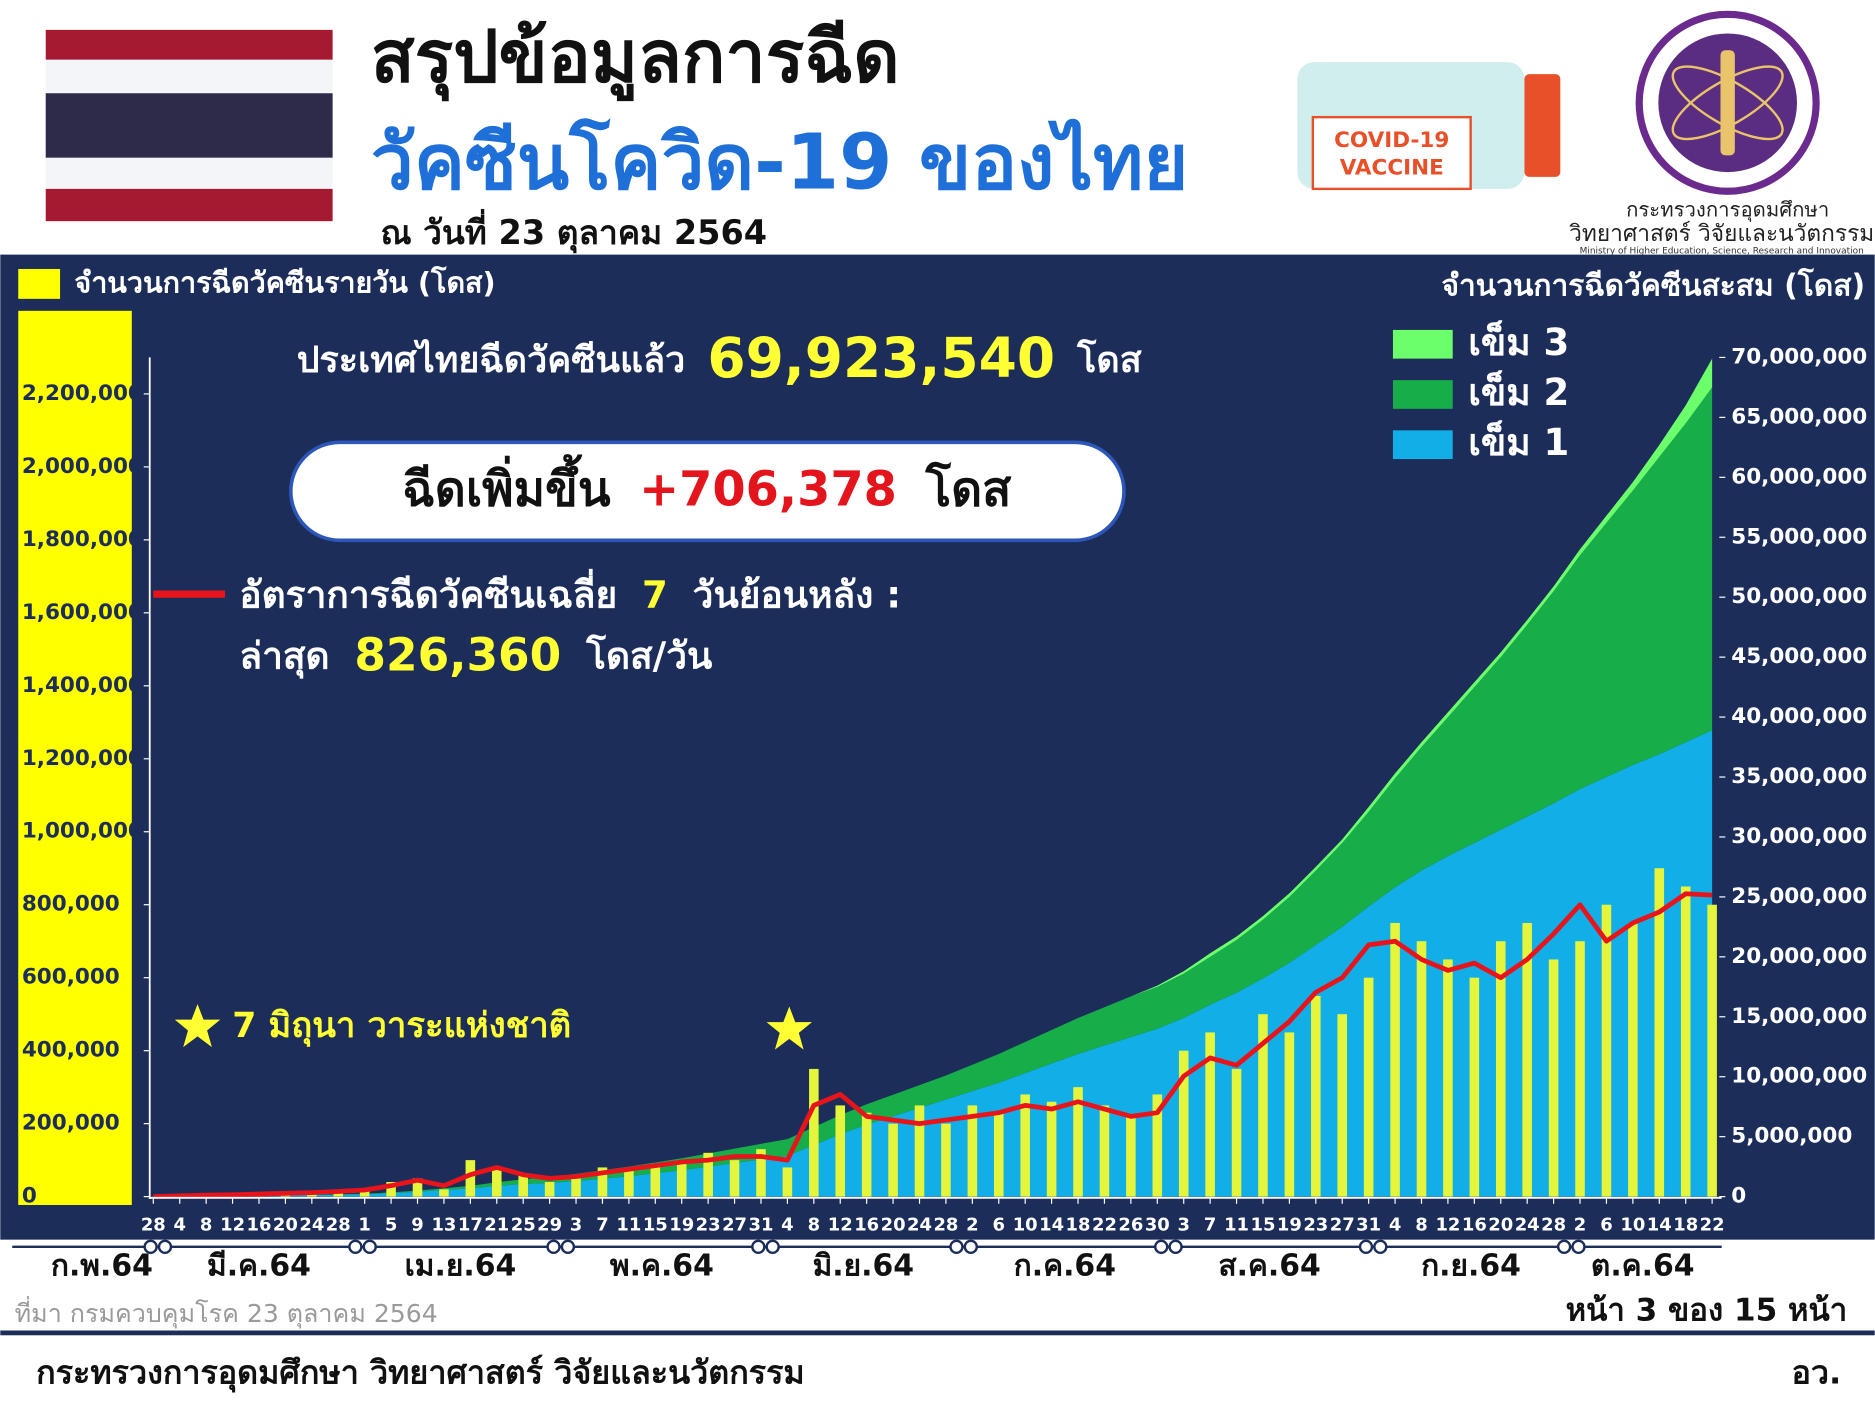 The height and width of the screenshot is (1407, 1875). I want to click on star, so click(789, 1028).